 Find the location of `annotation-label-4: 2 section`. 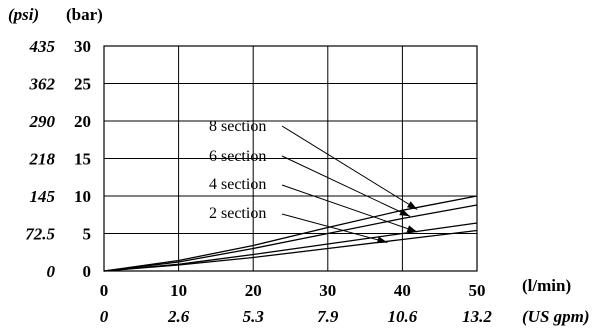

annotation-label-4: 2 section is located at coordinates (237, 213).